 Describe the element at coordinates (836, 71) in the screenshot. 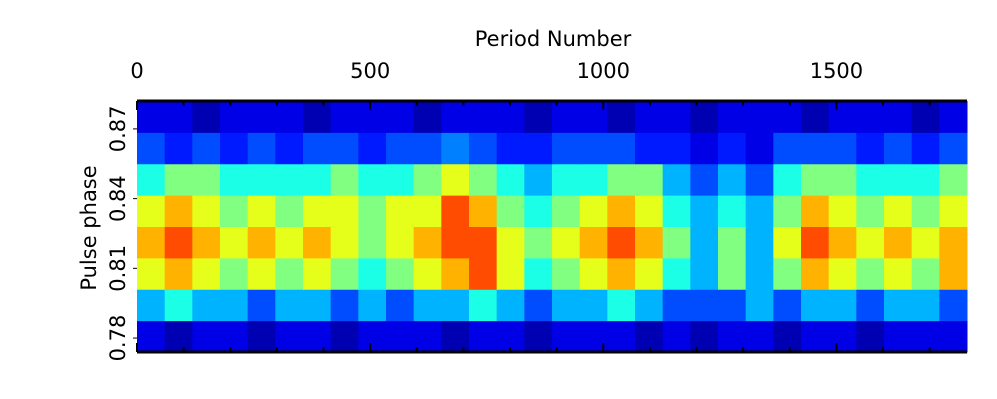

I see `x-tick-label: 1500` at that location.